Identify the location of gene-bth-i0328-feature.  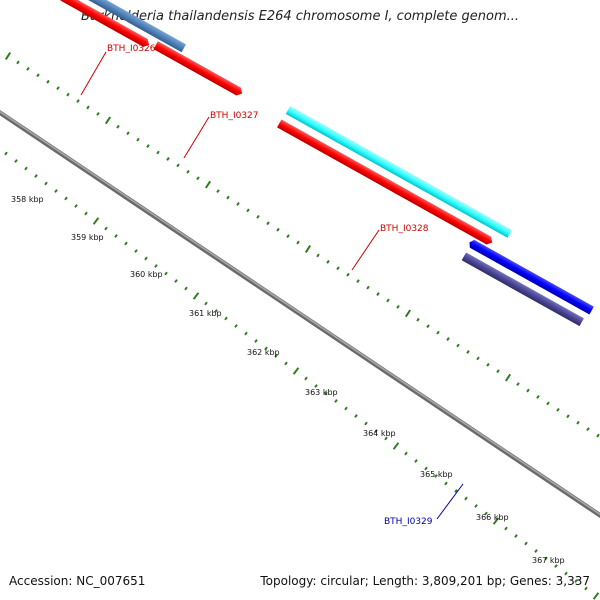
(398, 172).